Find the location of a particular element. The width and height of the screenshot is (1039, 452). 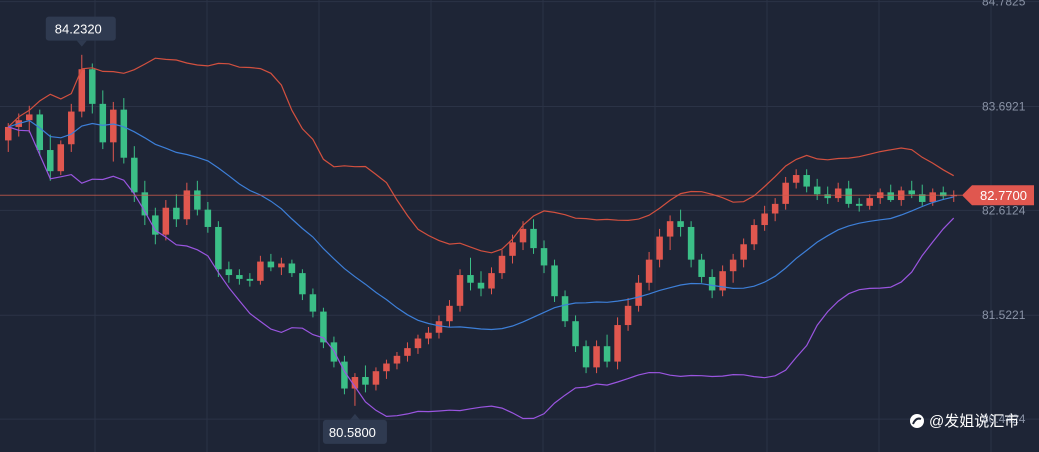

y-axis: 84.7825 83.6921 82.6124 81.5221 80.4424 is located at coordinates (1004, 213).